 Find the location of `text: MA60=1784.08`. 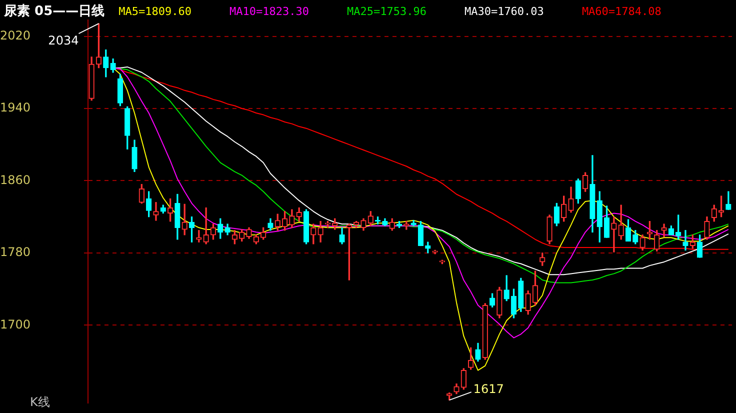

text: MA60=1784.08 is located at coordinates (622, 11).